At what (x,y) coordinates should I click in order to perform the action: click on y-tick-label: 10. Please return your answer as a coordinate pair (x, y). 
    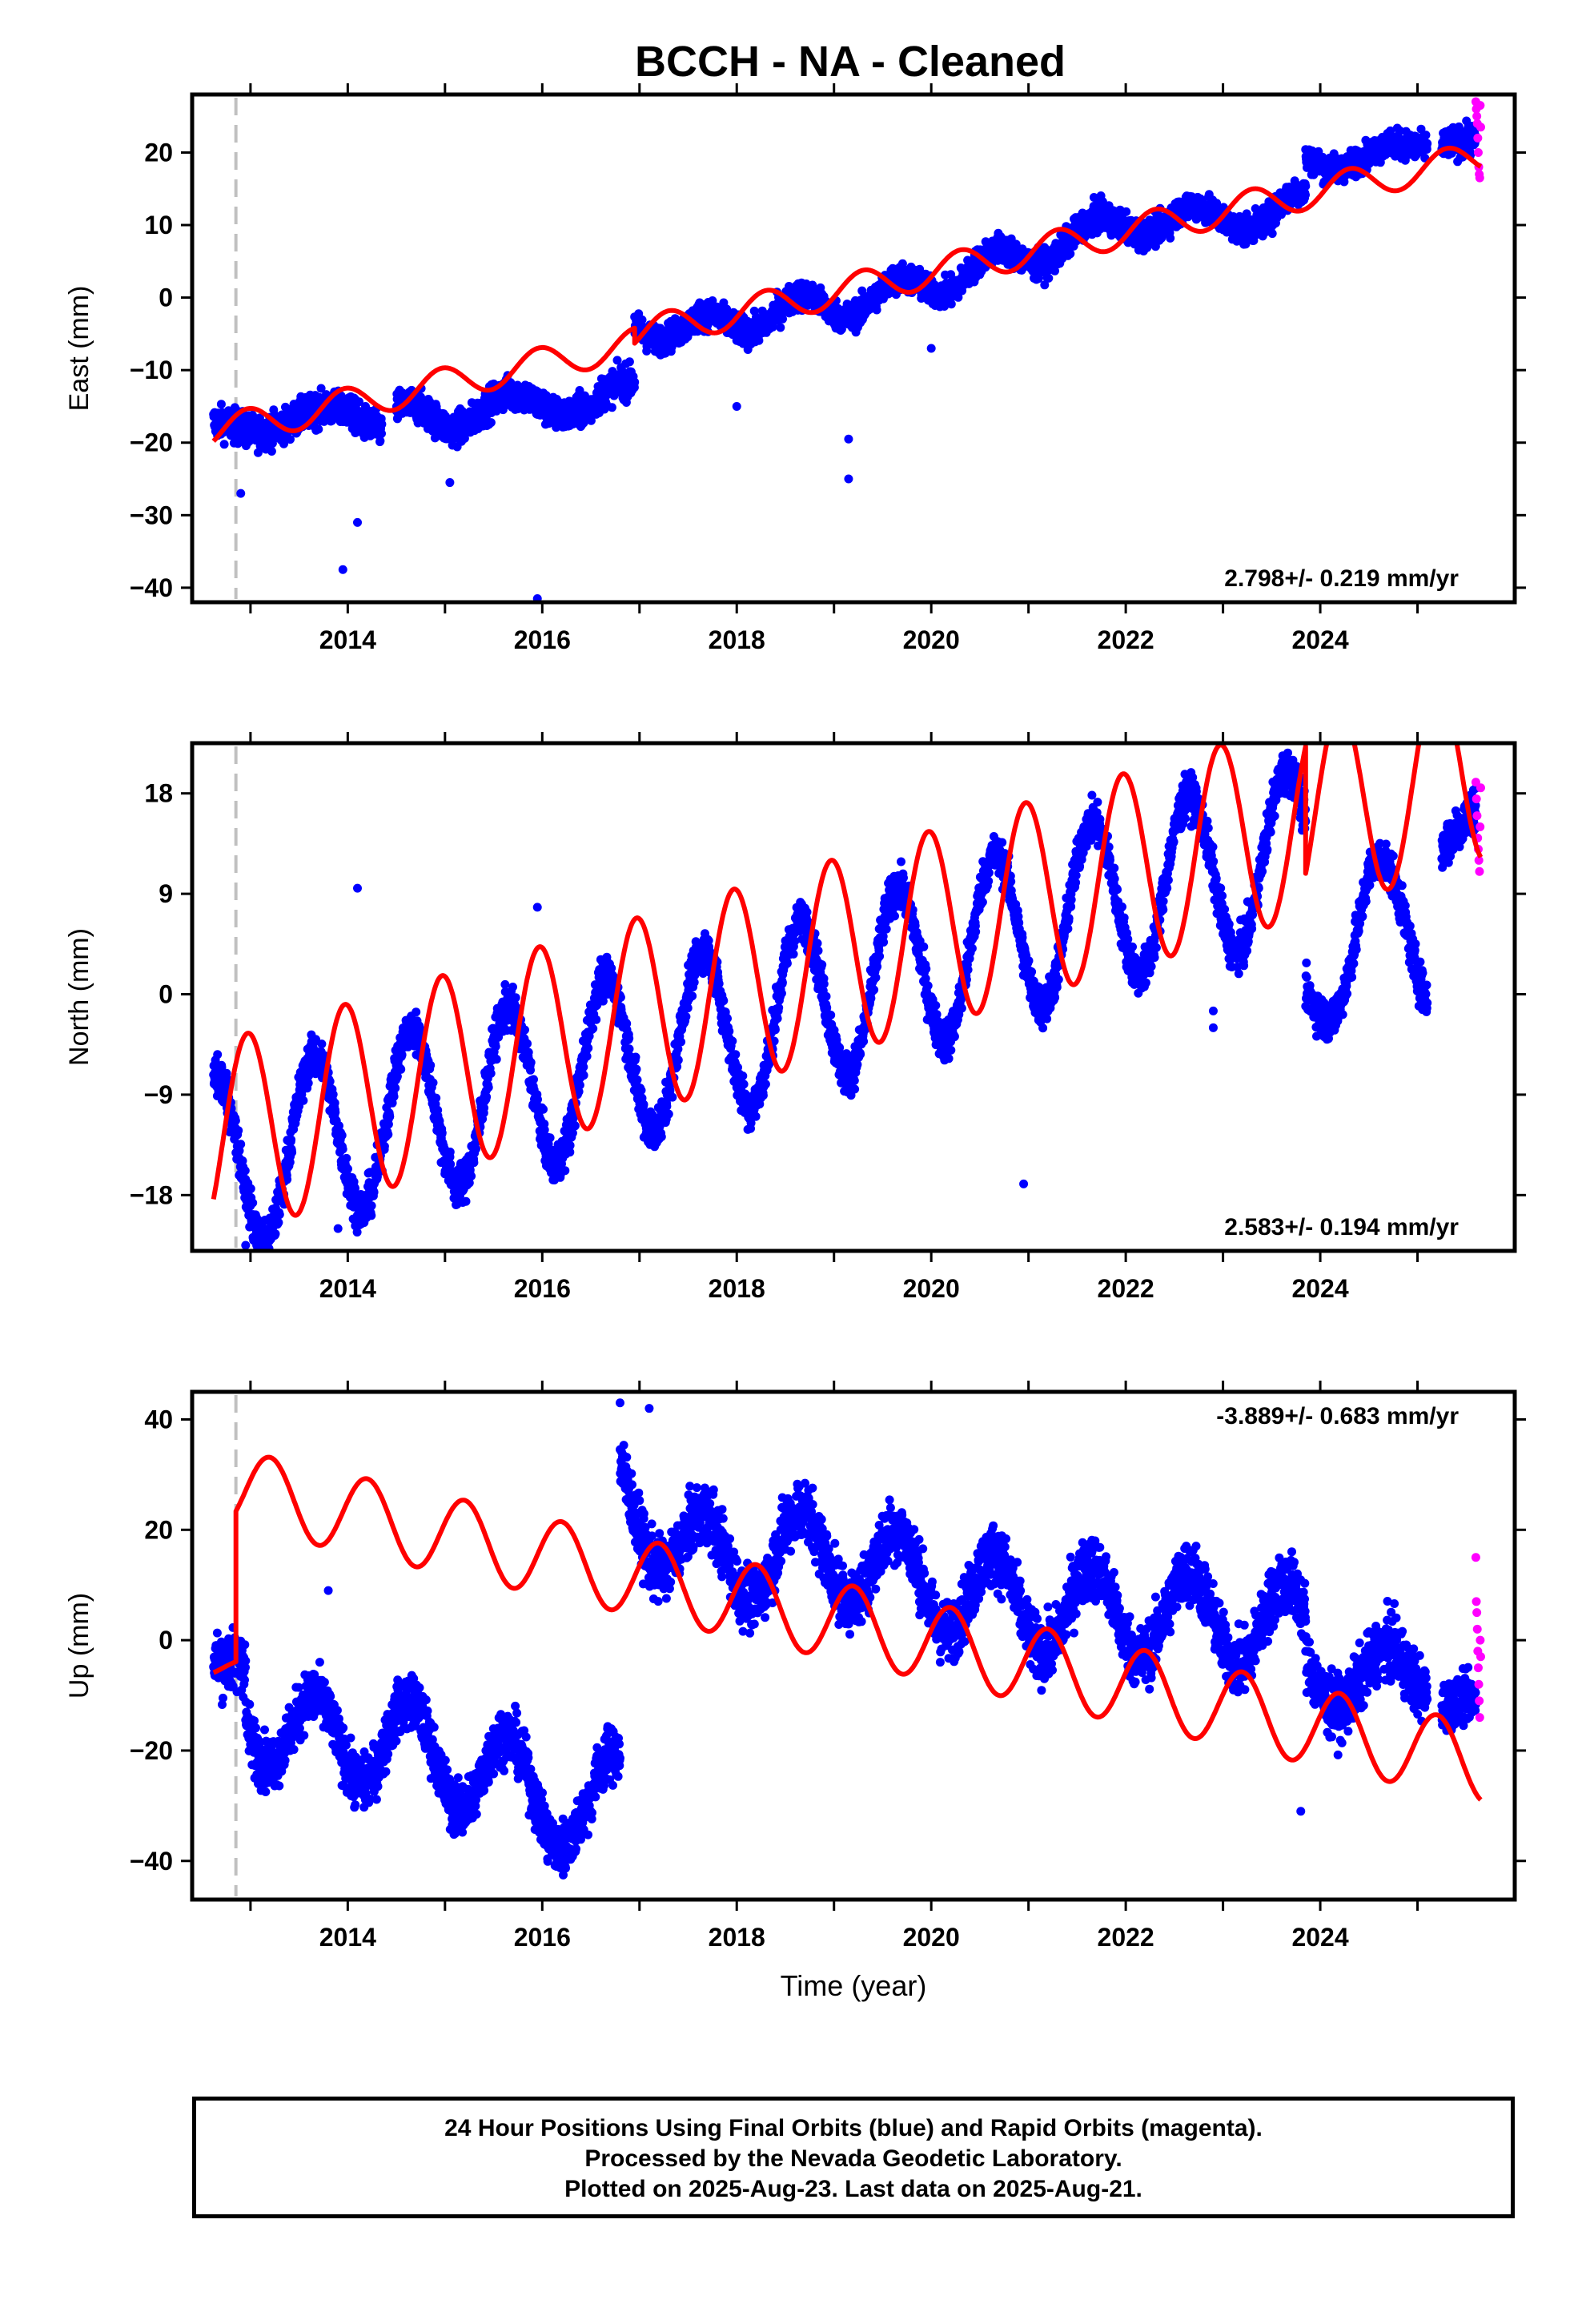
    Looking at the image, I should click on (158, 225).